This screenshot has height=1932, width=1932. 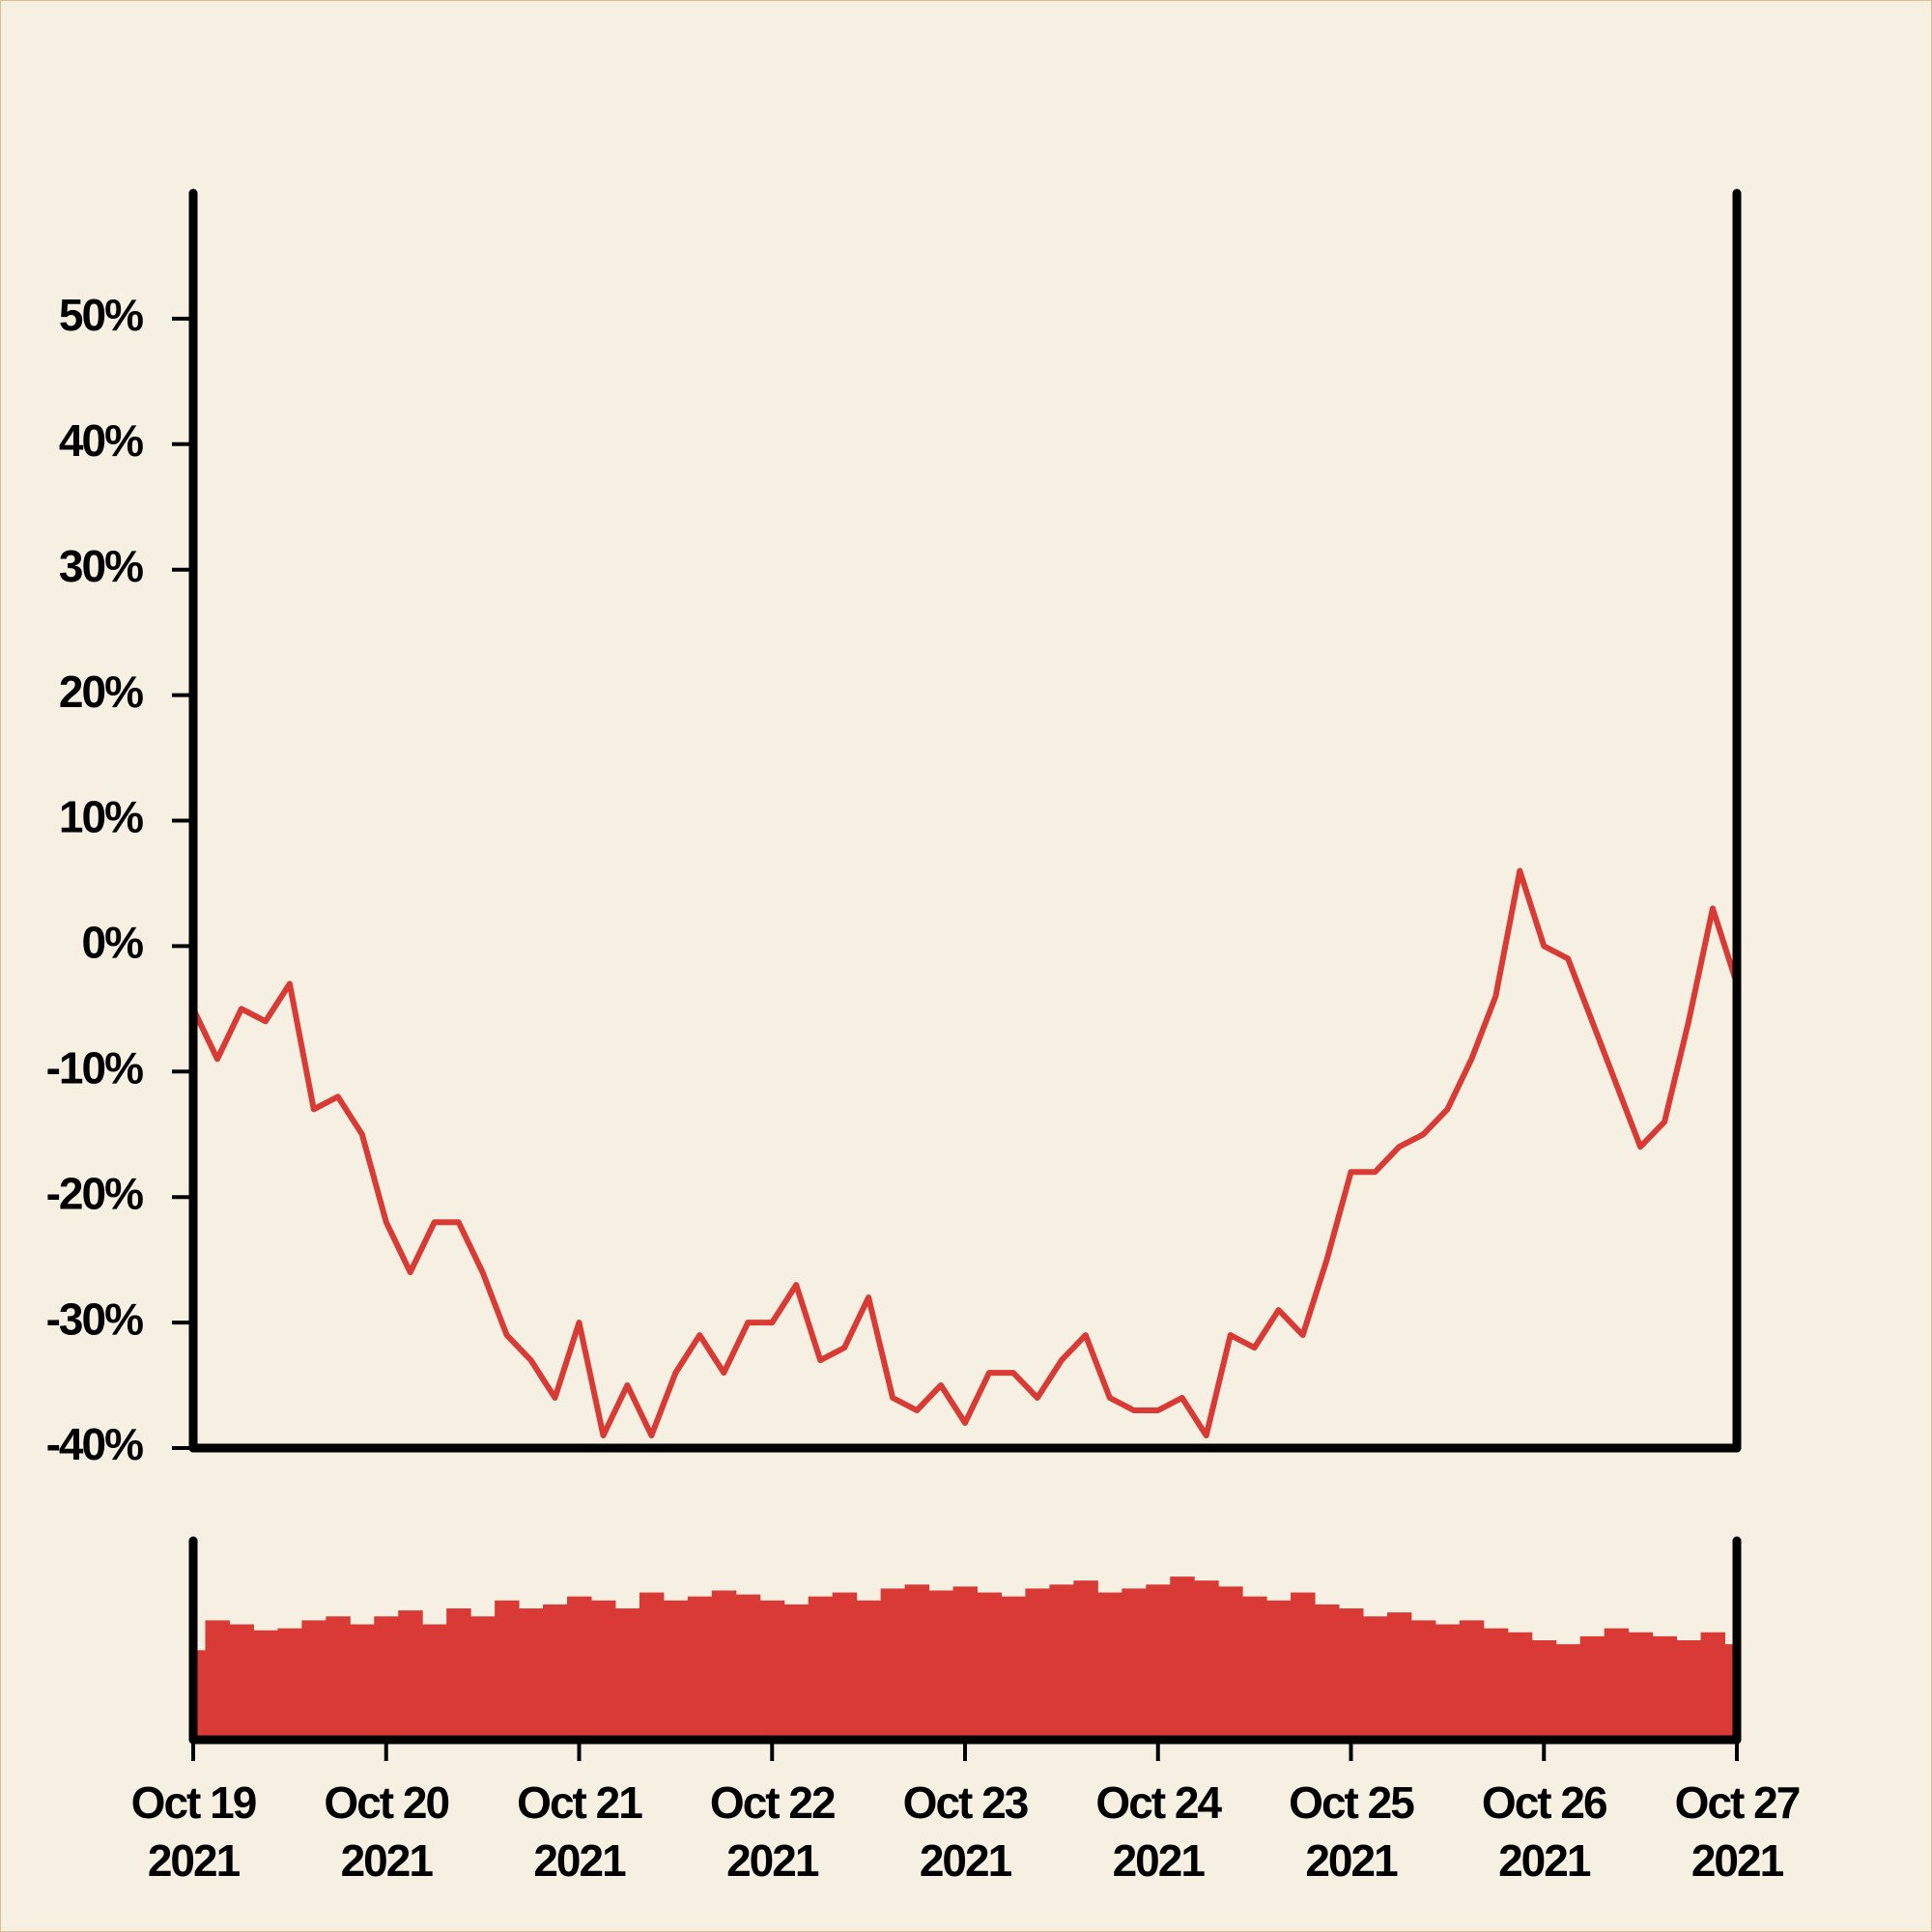 I want to click on y-tick-label: 0%, so click(x=113, y=943).